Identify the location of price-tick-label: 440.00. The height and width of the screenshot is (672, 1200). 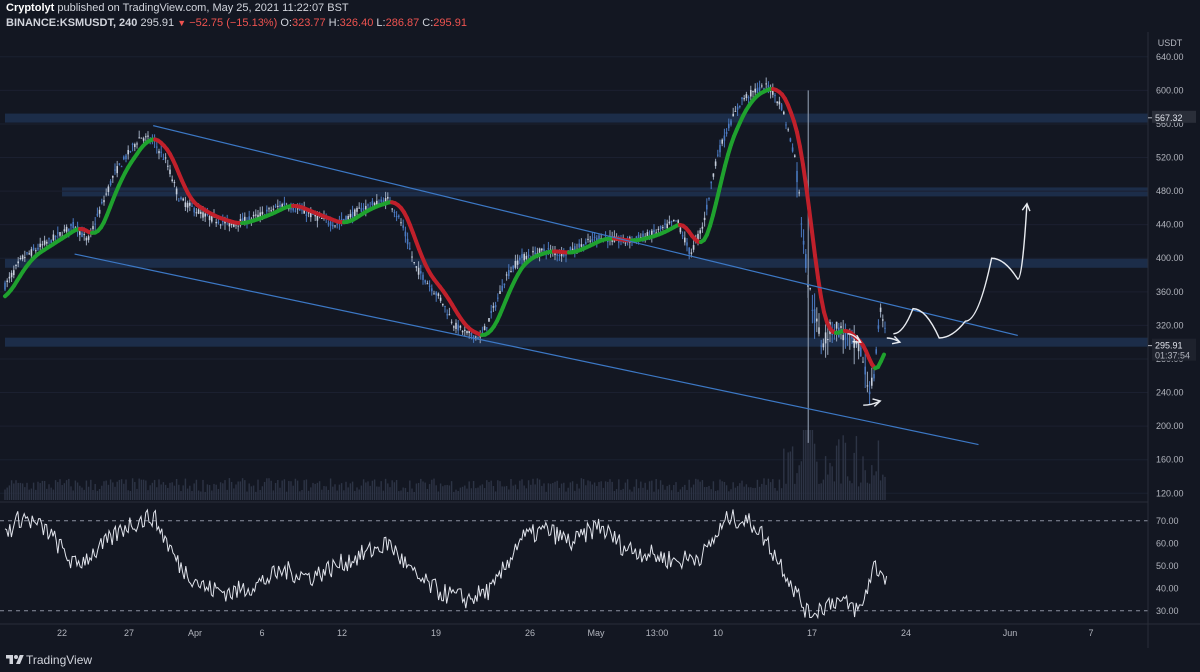
(1170, 225).